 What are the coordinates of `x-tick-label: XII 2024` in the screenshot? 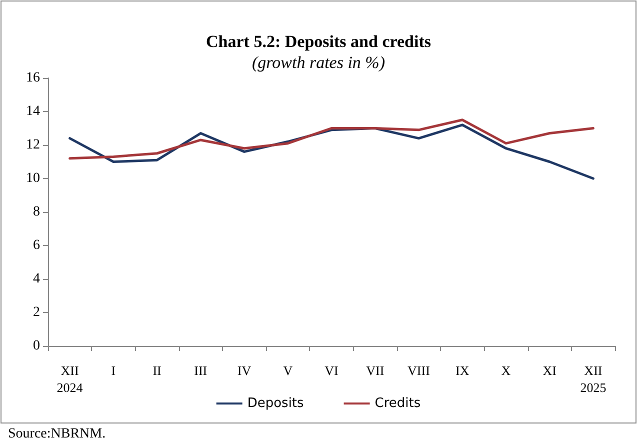 It's located at (70, 379).